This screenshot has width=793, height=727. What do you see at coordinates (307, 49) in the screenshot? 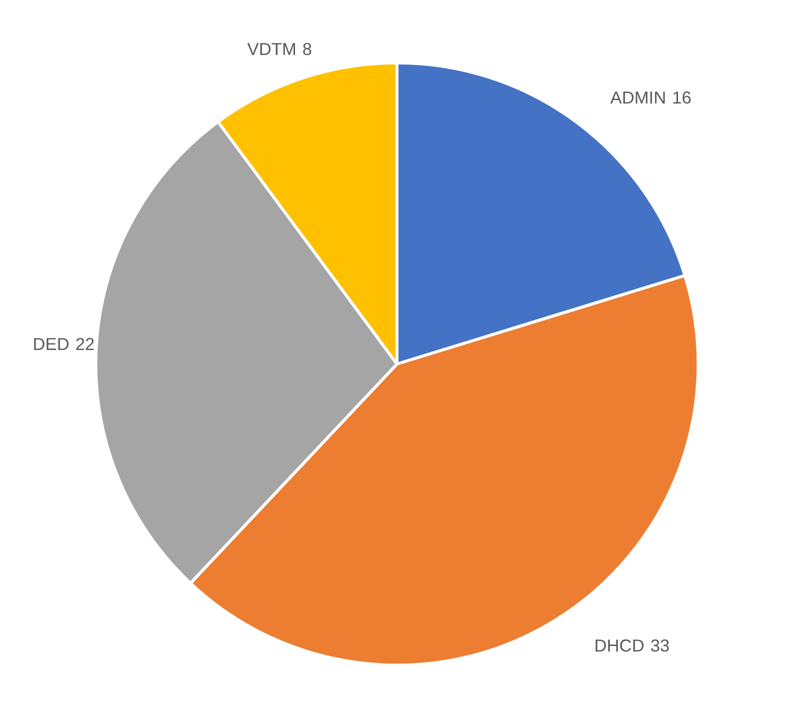
I see `data-label: 8` at bounding box center [307, 49].